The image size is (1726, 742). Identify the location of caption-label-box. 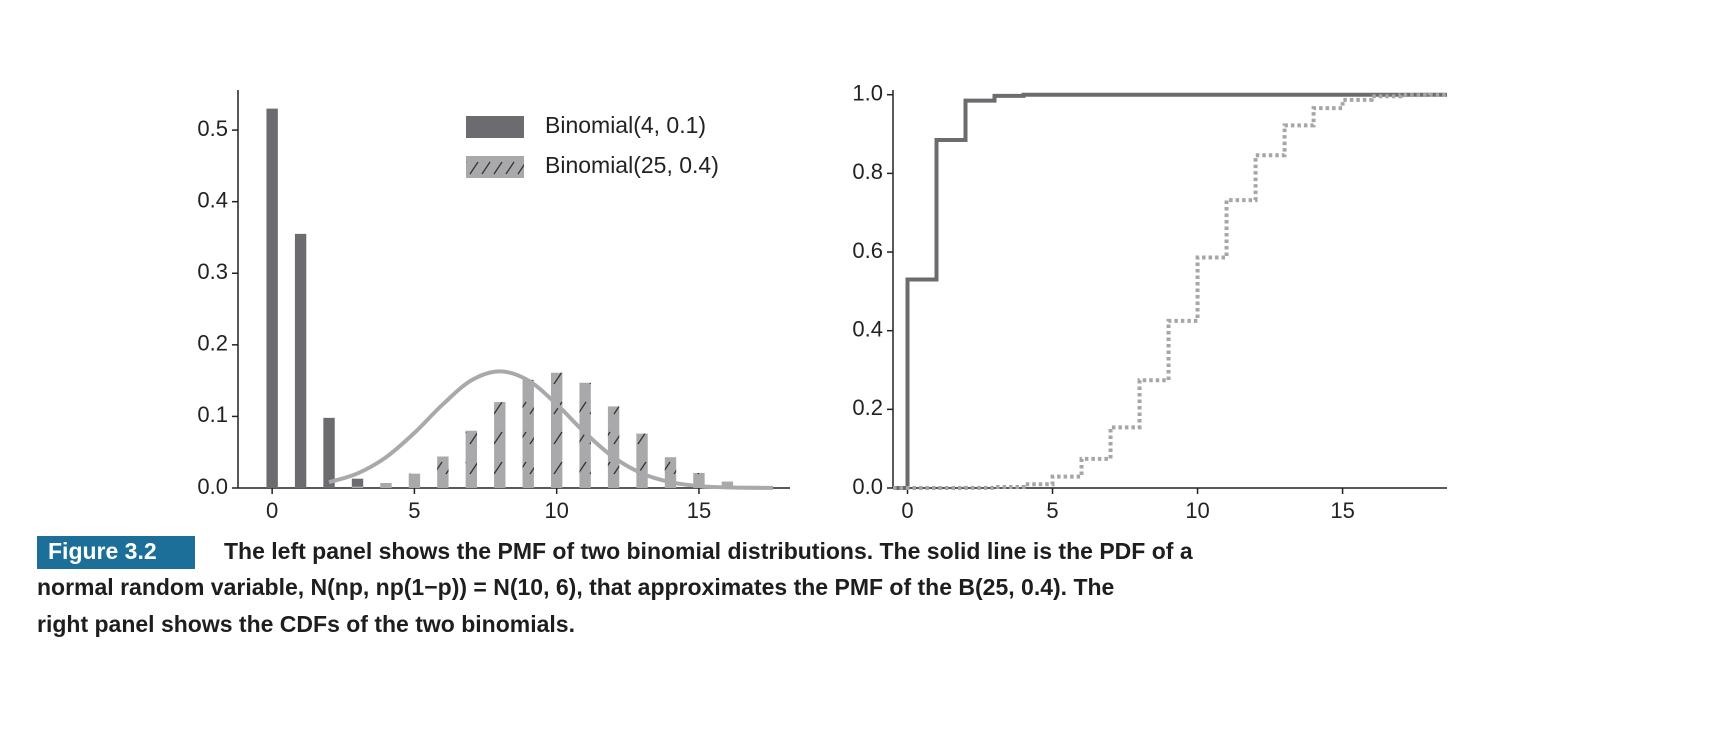
(116, 552).